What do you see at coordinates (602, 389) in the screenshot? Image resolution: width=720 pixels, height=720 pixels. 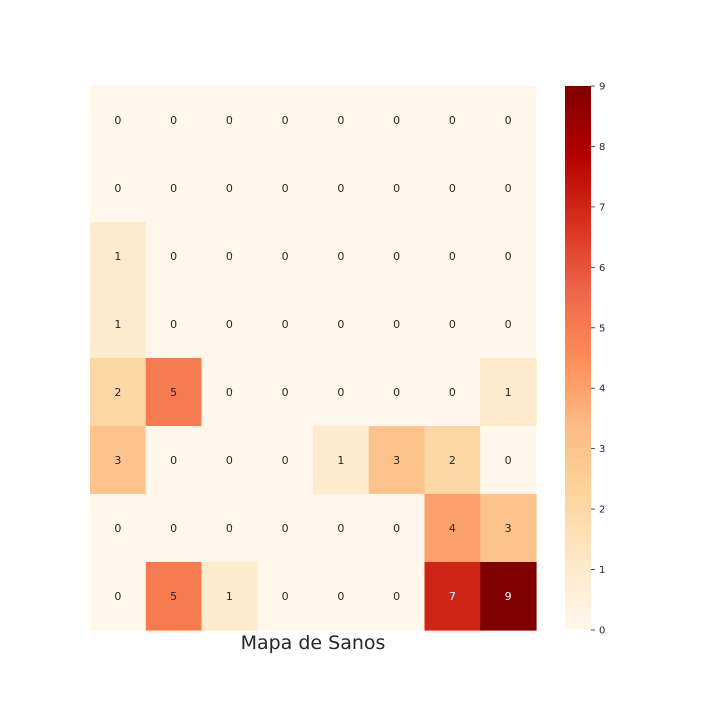 I see `colorbar-tick-label: 4` at bounding box center [602, 389].